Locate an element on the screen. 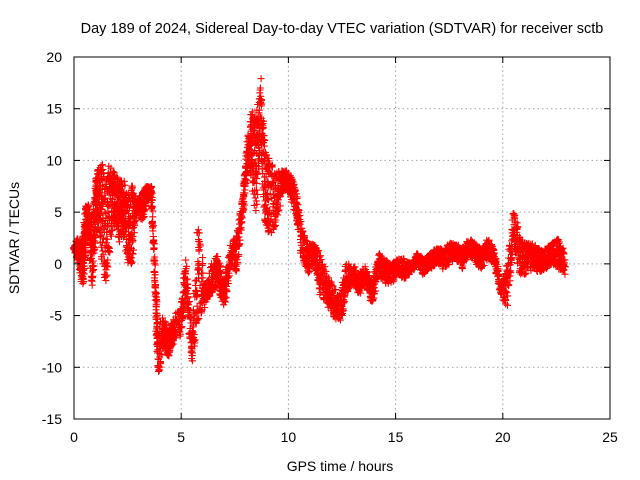  y-tick-label: 0 is located at coordinates (58, 264).